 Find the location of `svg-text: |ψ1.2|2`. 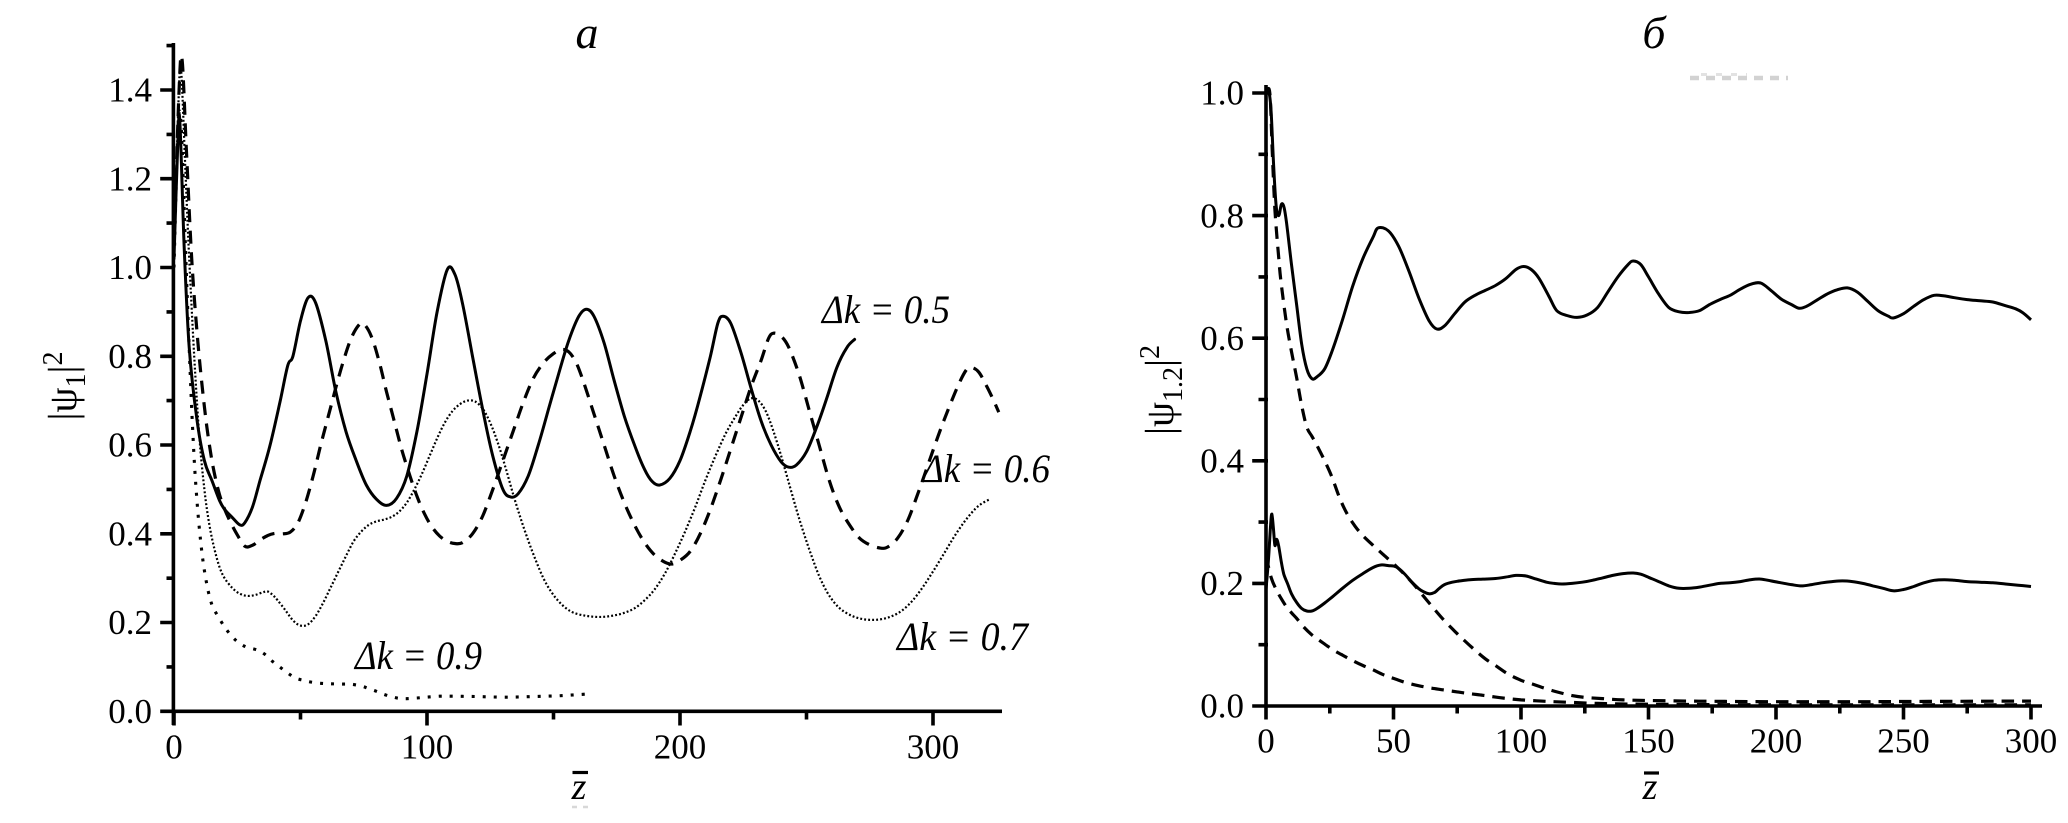

svg-text: |ψ1.2|2 is located at coordinates (1162, 390).